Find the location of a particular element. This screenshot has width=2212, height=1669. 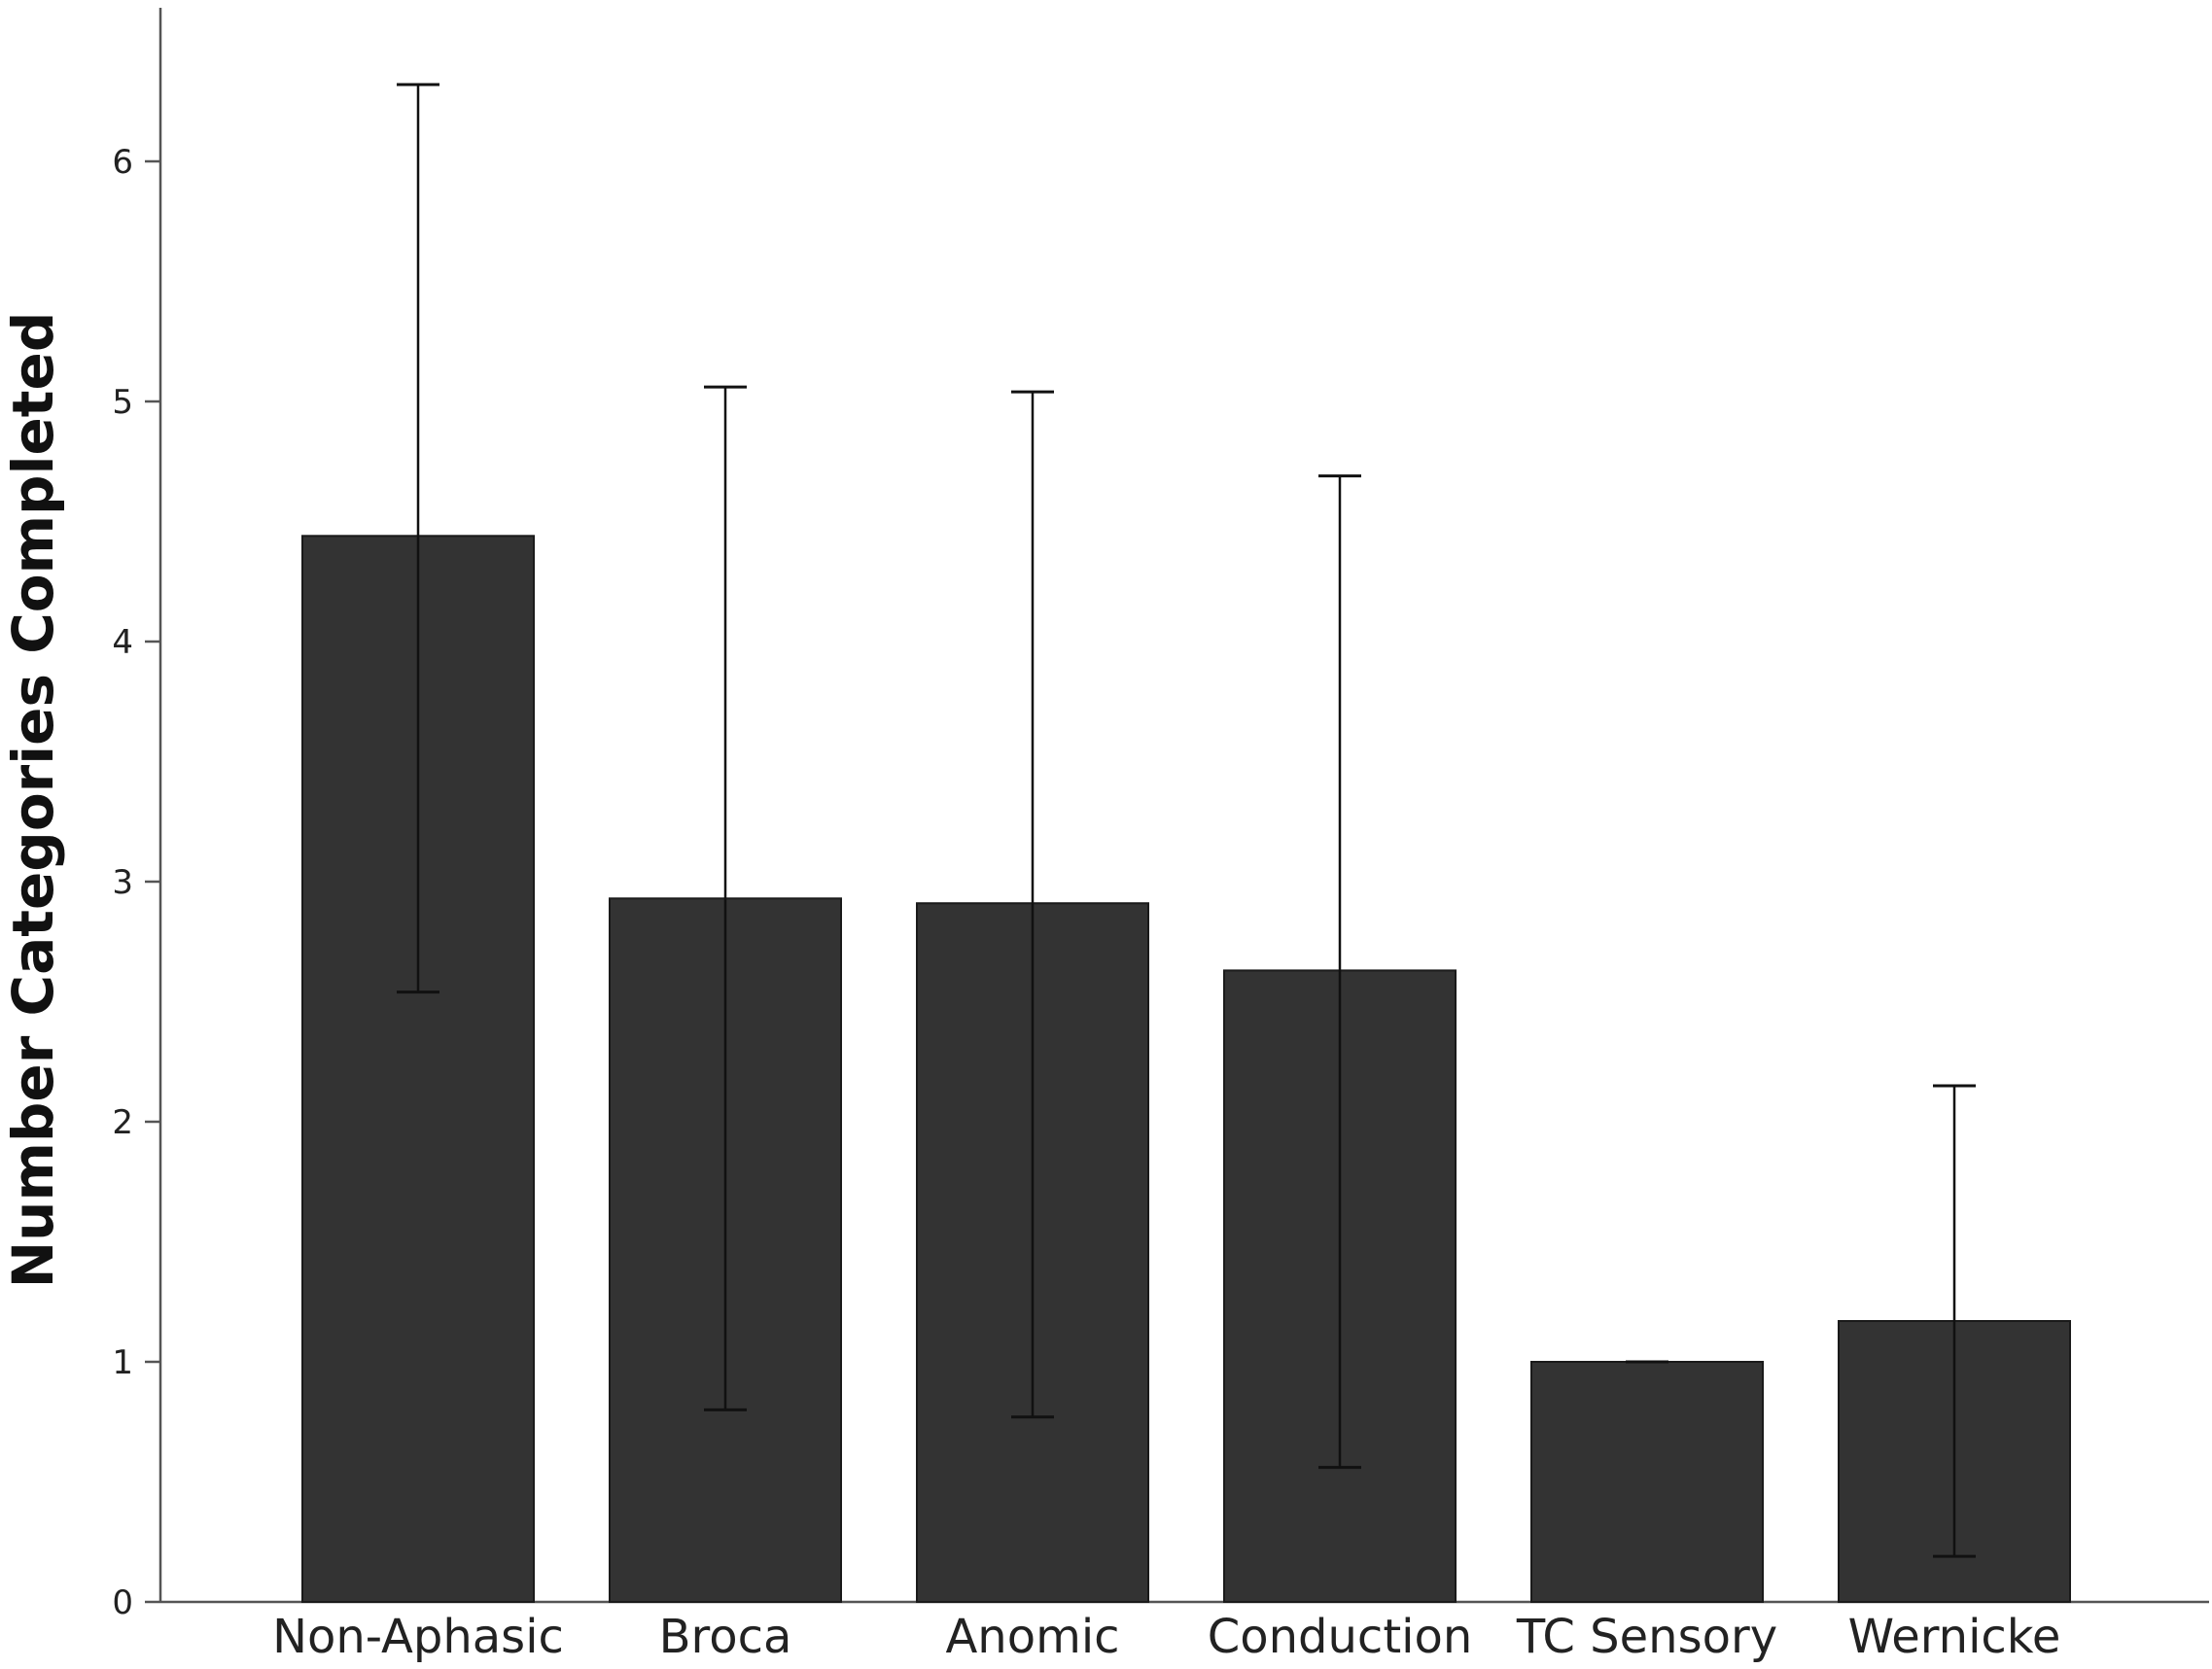

y-tick-label: 3 is located at coordinates (122, 882).